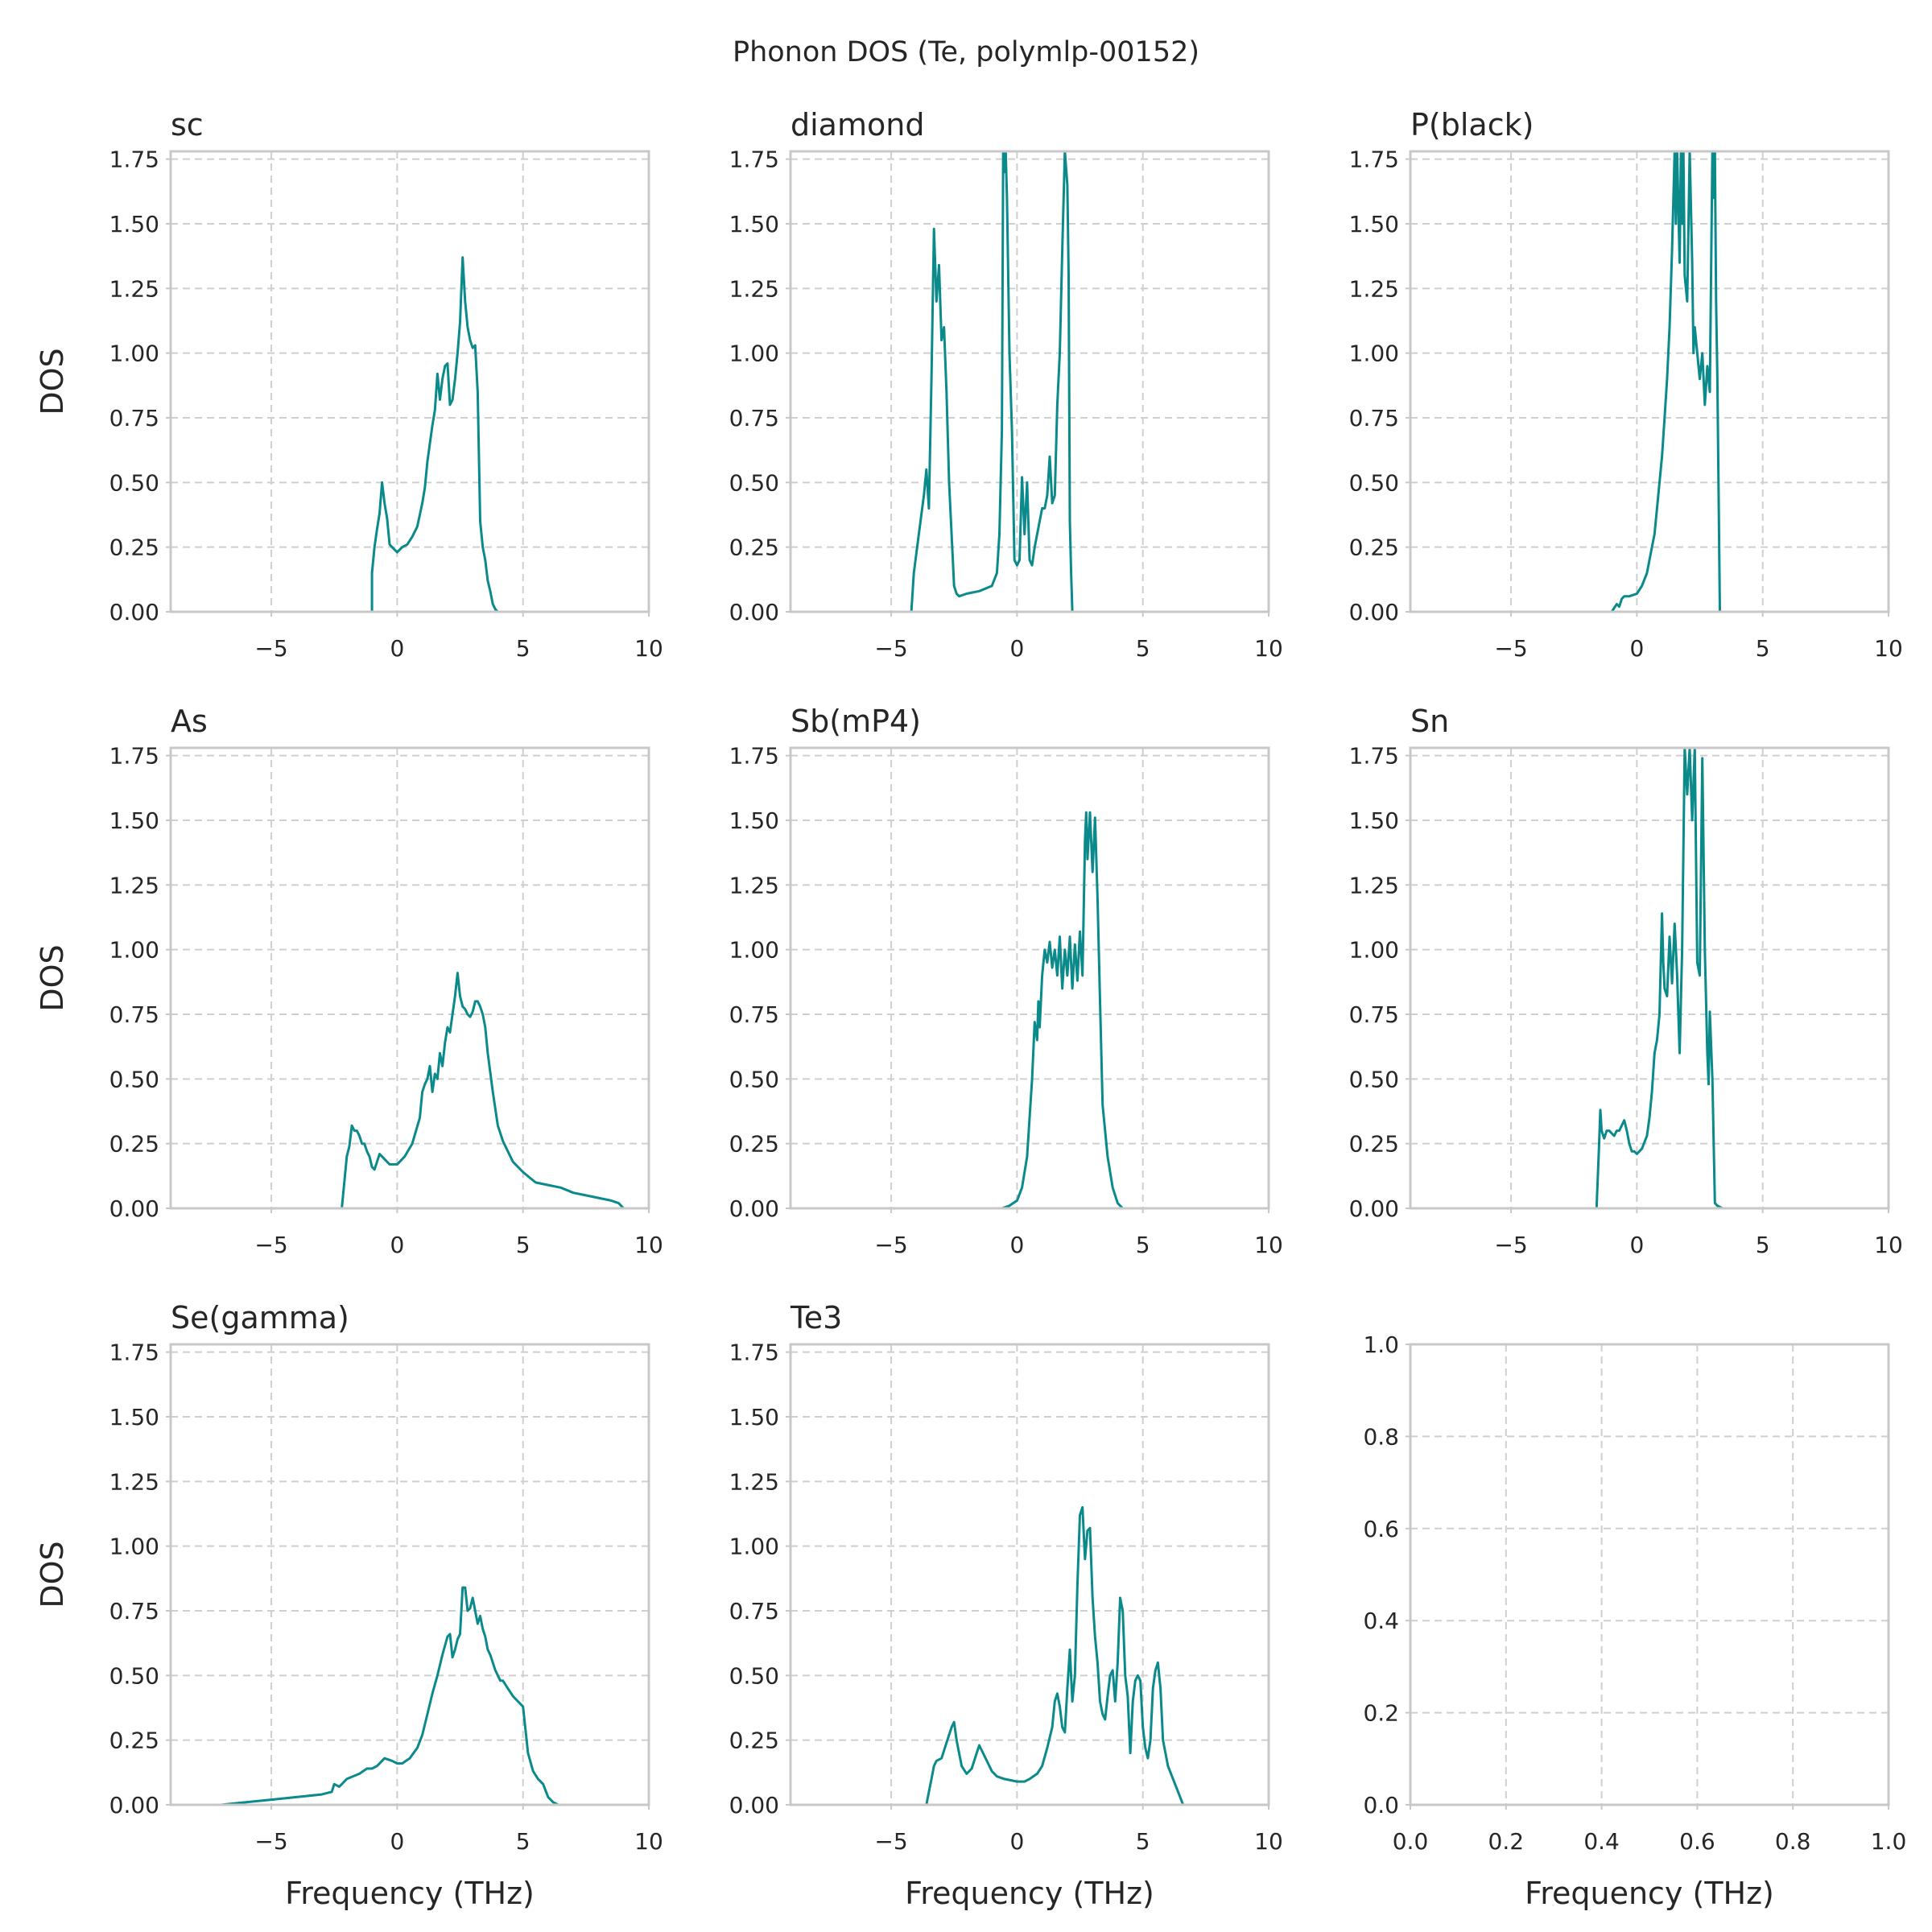 Image resolution: width=1932 pixels, height=1932 pixels. I want to click on figure-title: Phonon DOS (Te, polymlp-00152), so click(966, 52).